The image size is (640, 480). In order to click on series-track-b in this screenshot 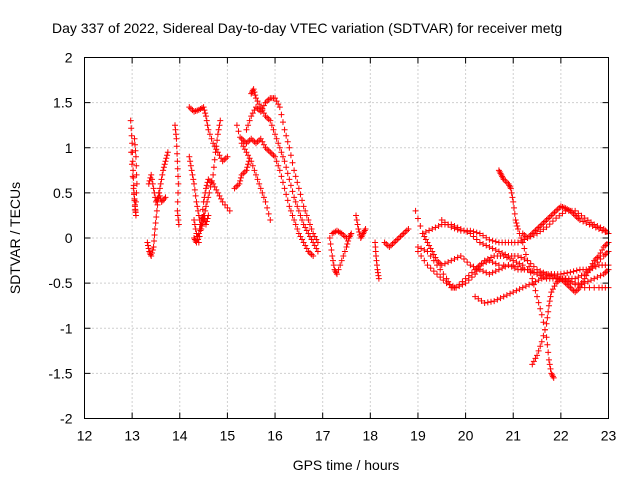, I will do `click(133, 184)`.